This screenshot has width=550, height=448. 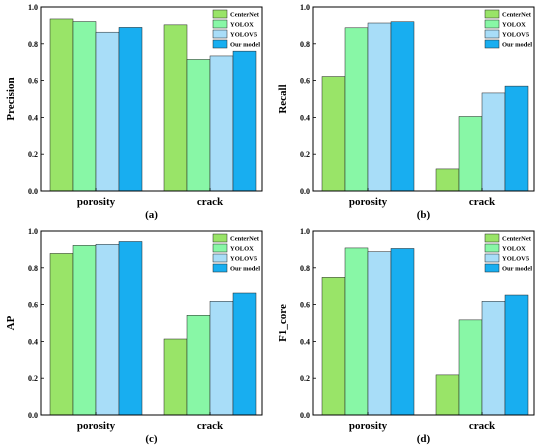 I want to click on y-axis-label: F1_core, so click(x=283, y=323).